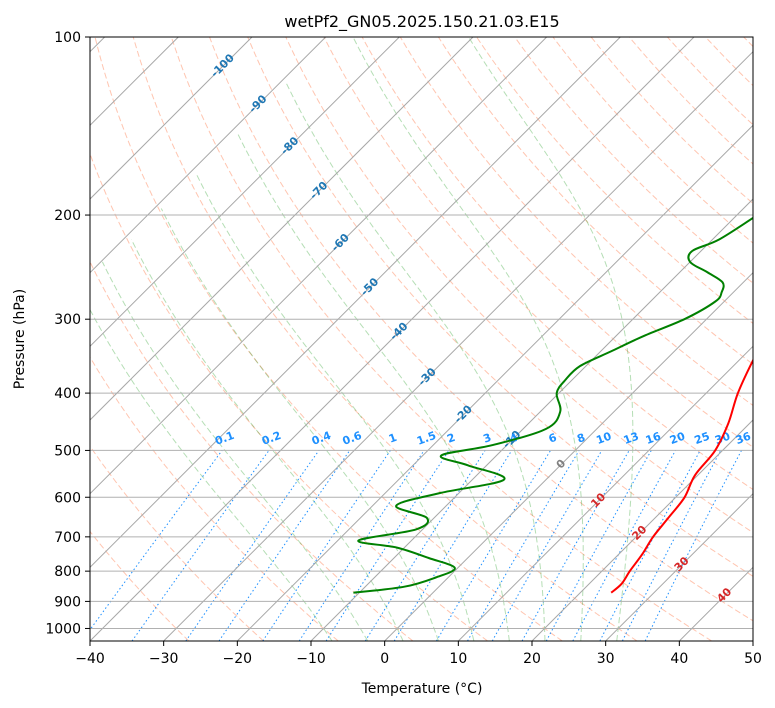  What do you see at coordinates (67, 538) in the screenshot?
I see `y-tick-label: 700` at bounding box center [67, 538].